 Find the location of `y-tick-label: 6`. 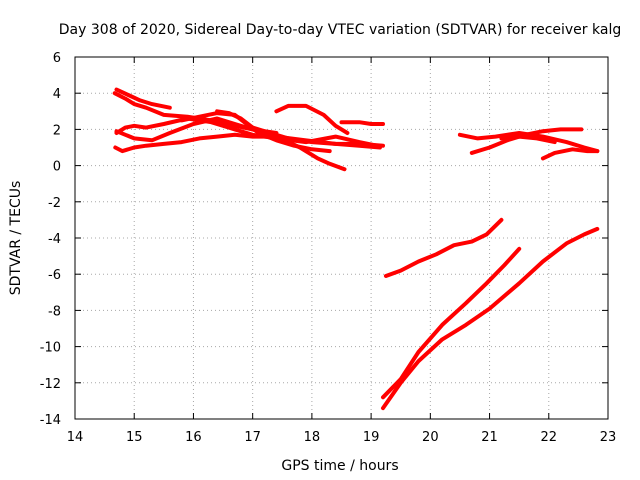

y-tick-label: 6 is located at coordinates (57, 58).